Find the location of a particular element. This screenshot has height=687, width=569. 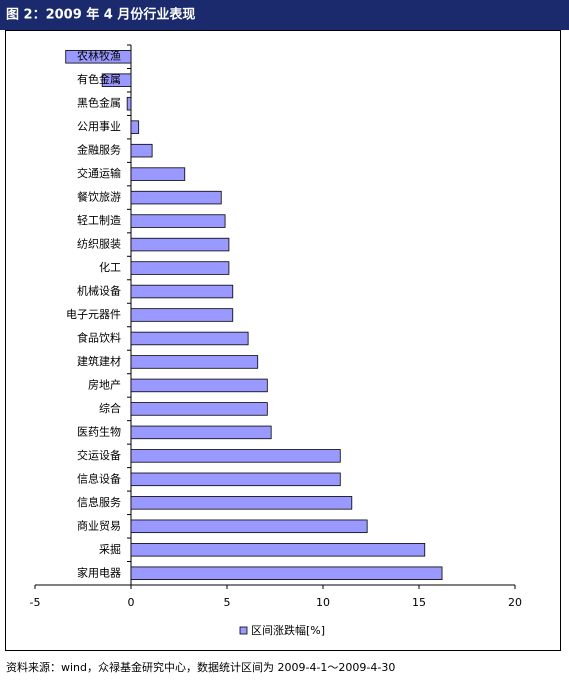

y-tick-label: 黑色金属 is located at coordinates (99, 103).